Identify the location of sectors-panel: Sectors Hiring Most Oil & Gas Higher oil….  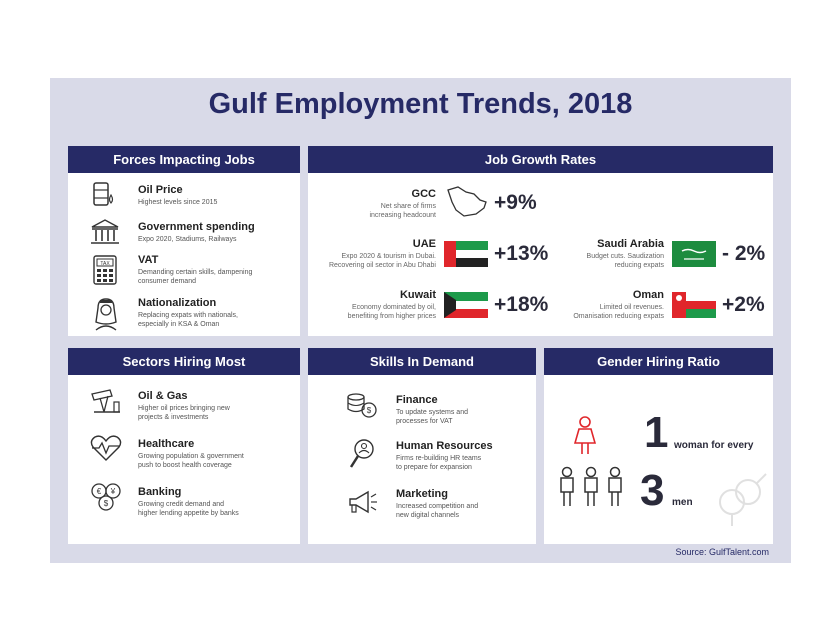
(184, 446).